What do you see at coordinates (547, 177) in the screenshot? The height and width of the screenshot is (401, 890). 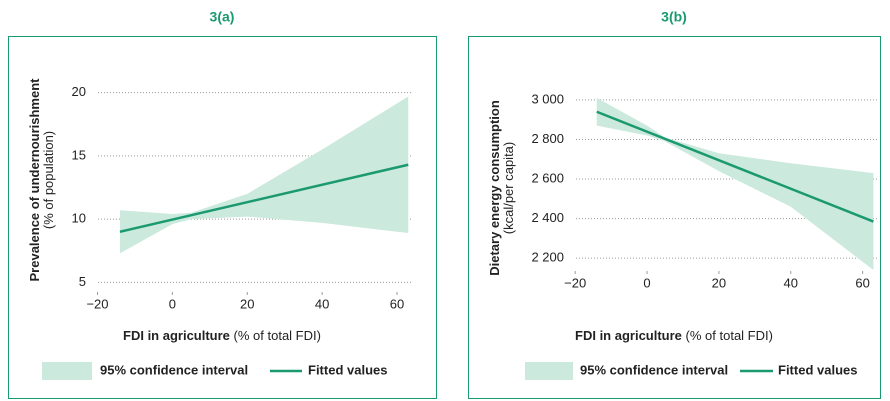 I see `y-tick-label: 2 600` at bounding box center [547, 177].